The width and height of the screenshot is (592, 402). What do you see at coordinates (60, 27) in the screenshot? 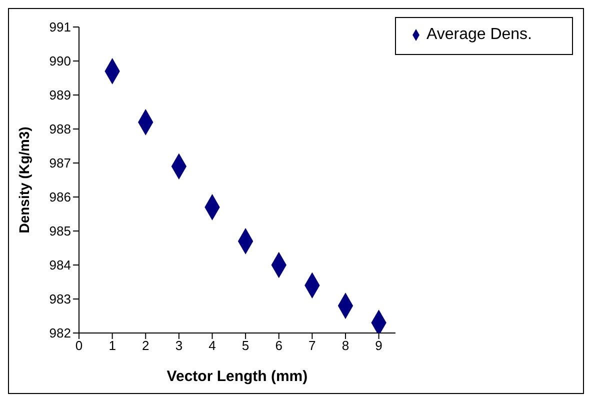
I see `y-tick-label: 991` at bounding box center [60, 27].